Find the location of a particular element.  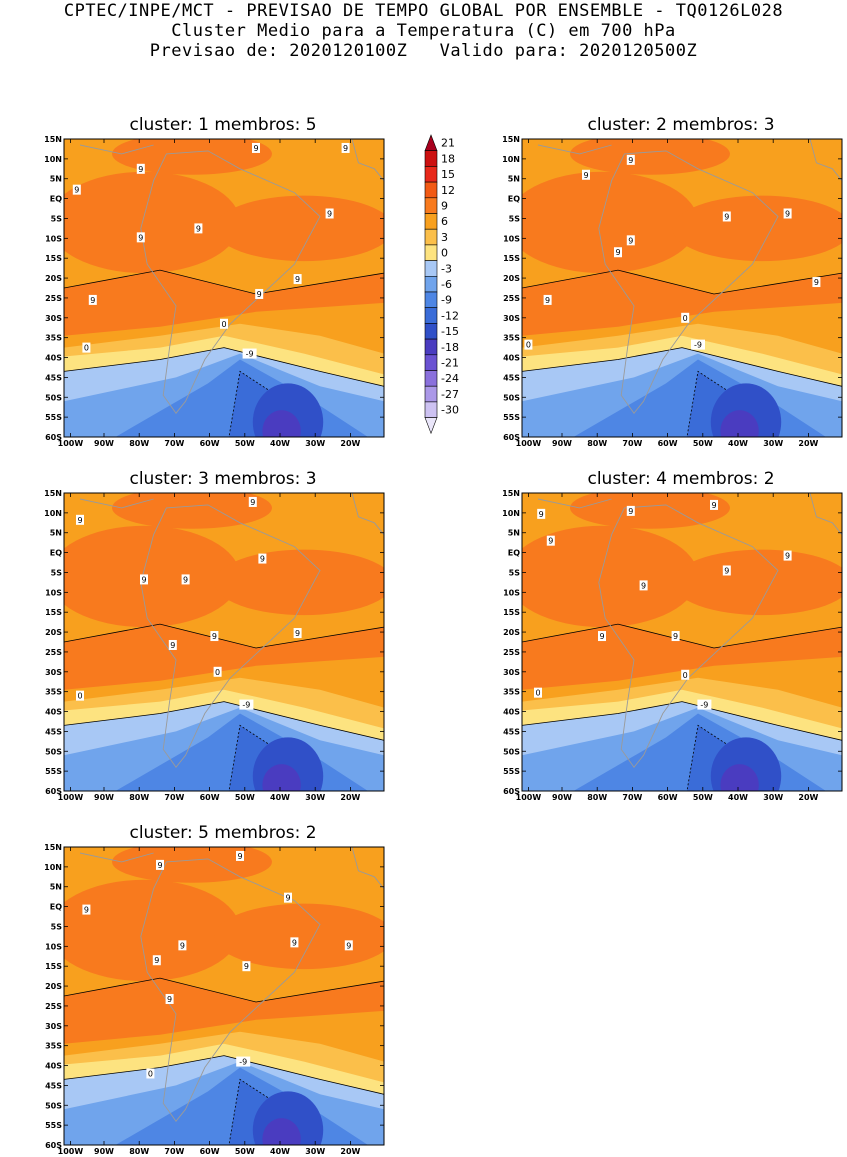

colorbar-label: -15 is located at coordinates (450, 331).